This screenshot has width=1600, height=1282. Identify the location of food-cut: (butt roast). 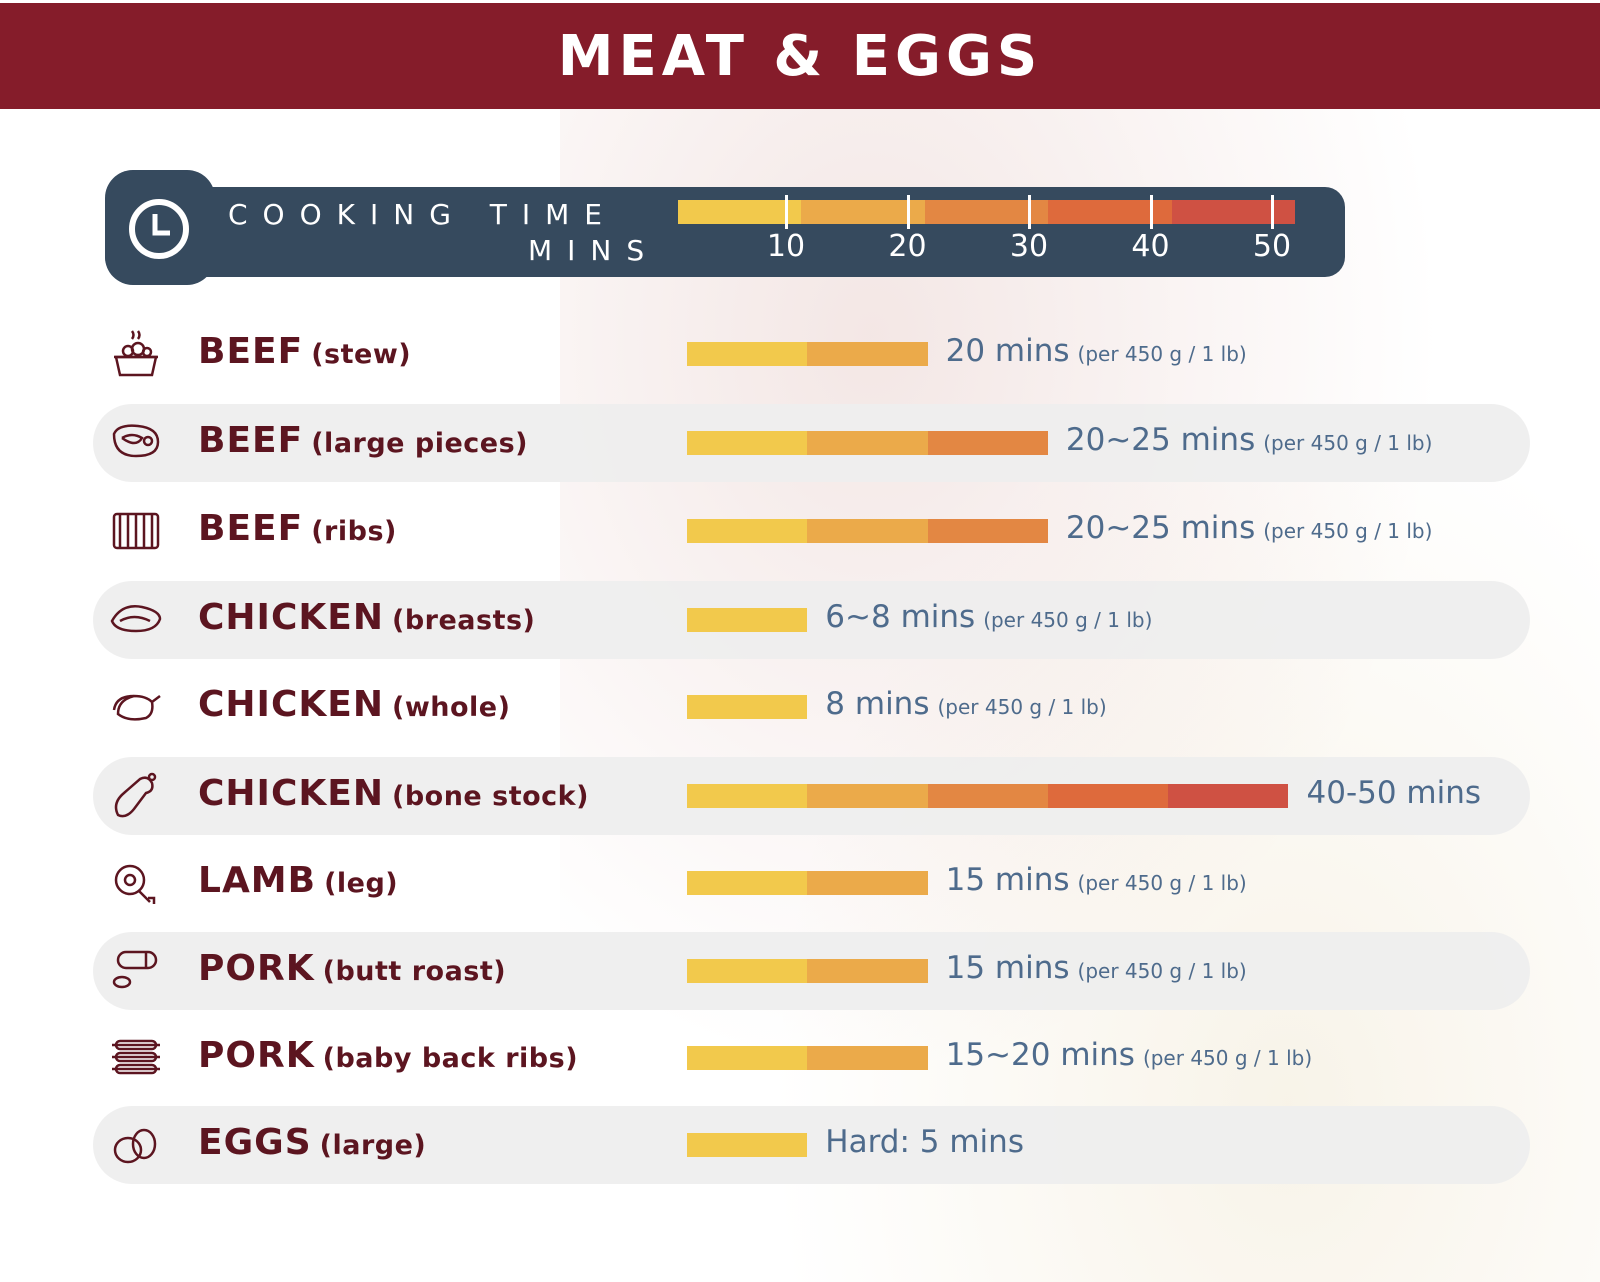
(414, 971).